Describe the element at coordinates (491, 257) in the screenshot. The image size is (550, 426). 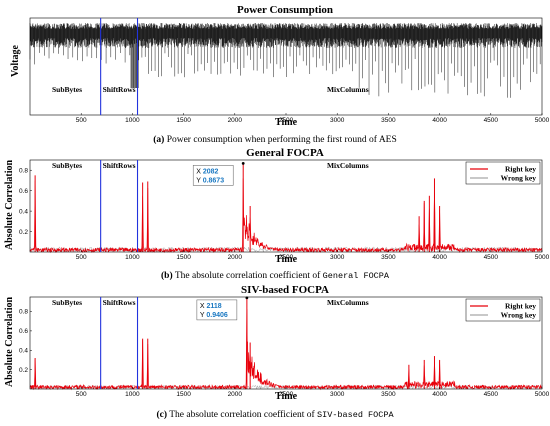
I see `panel-b-xtick-label: 4500` at that location.